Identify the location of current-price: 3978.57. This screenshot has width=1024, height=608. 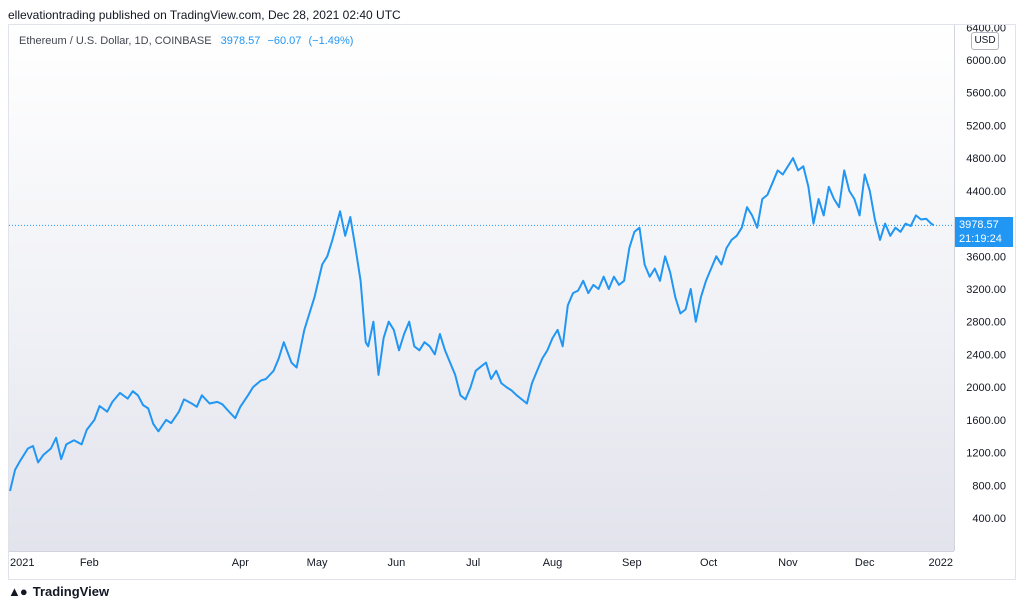
(979, 225).